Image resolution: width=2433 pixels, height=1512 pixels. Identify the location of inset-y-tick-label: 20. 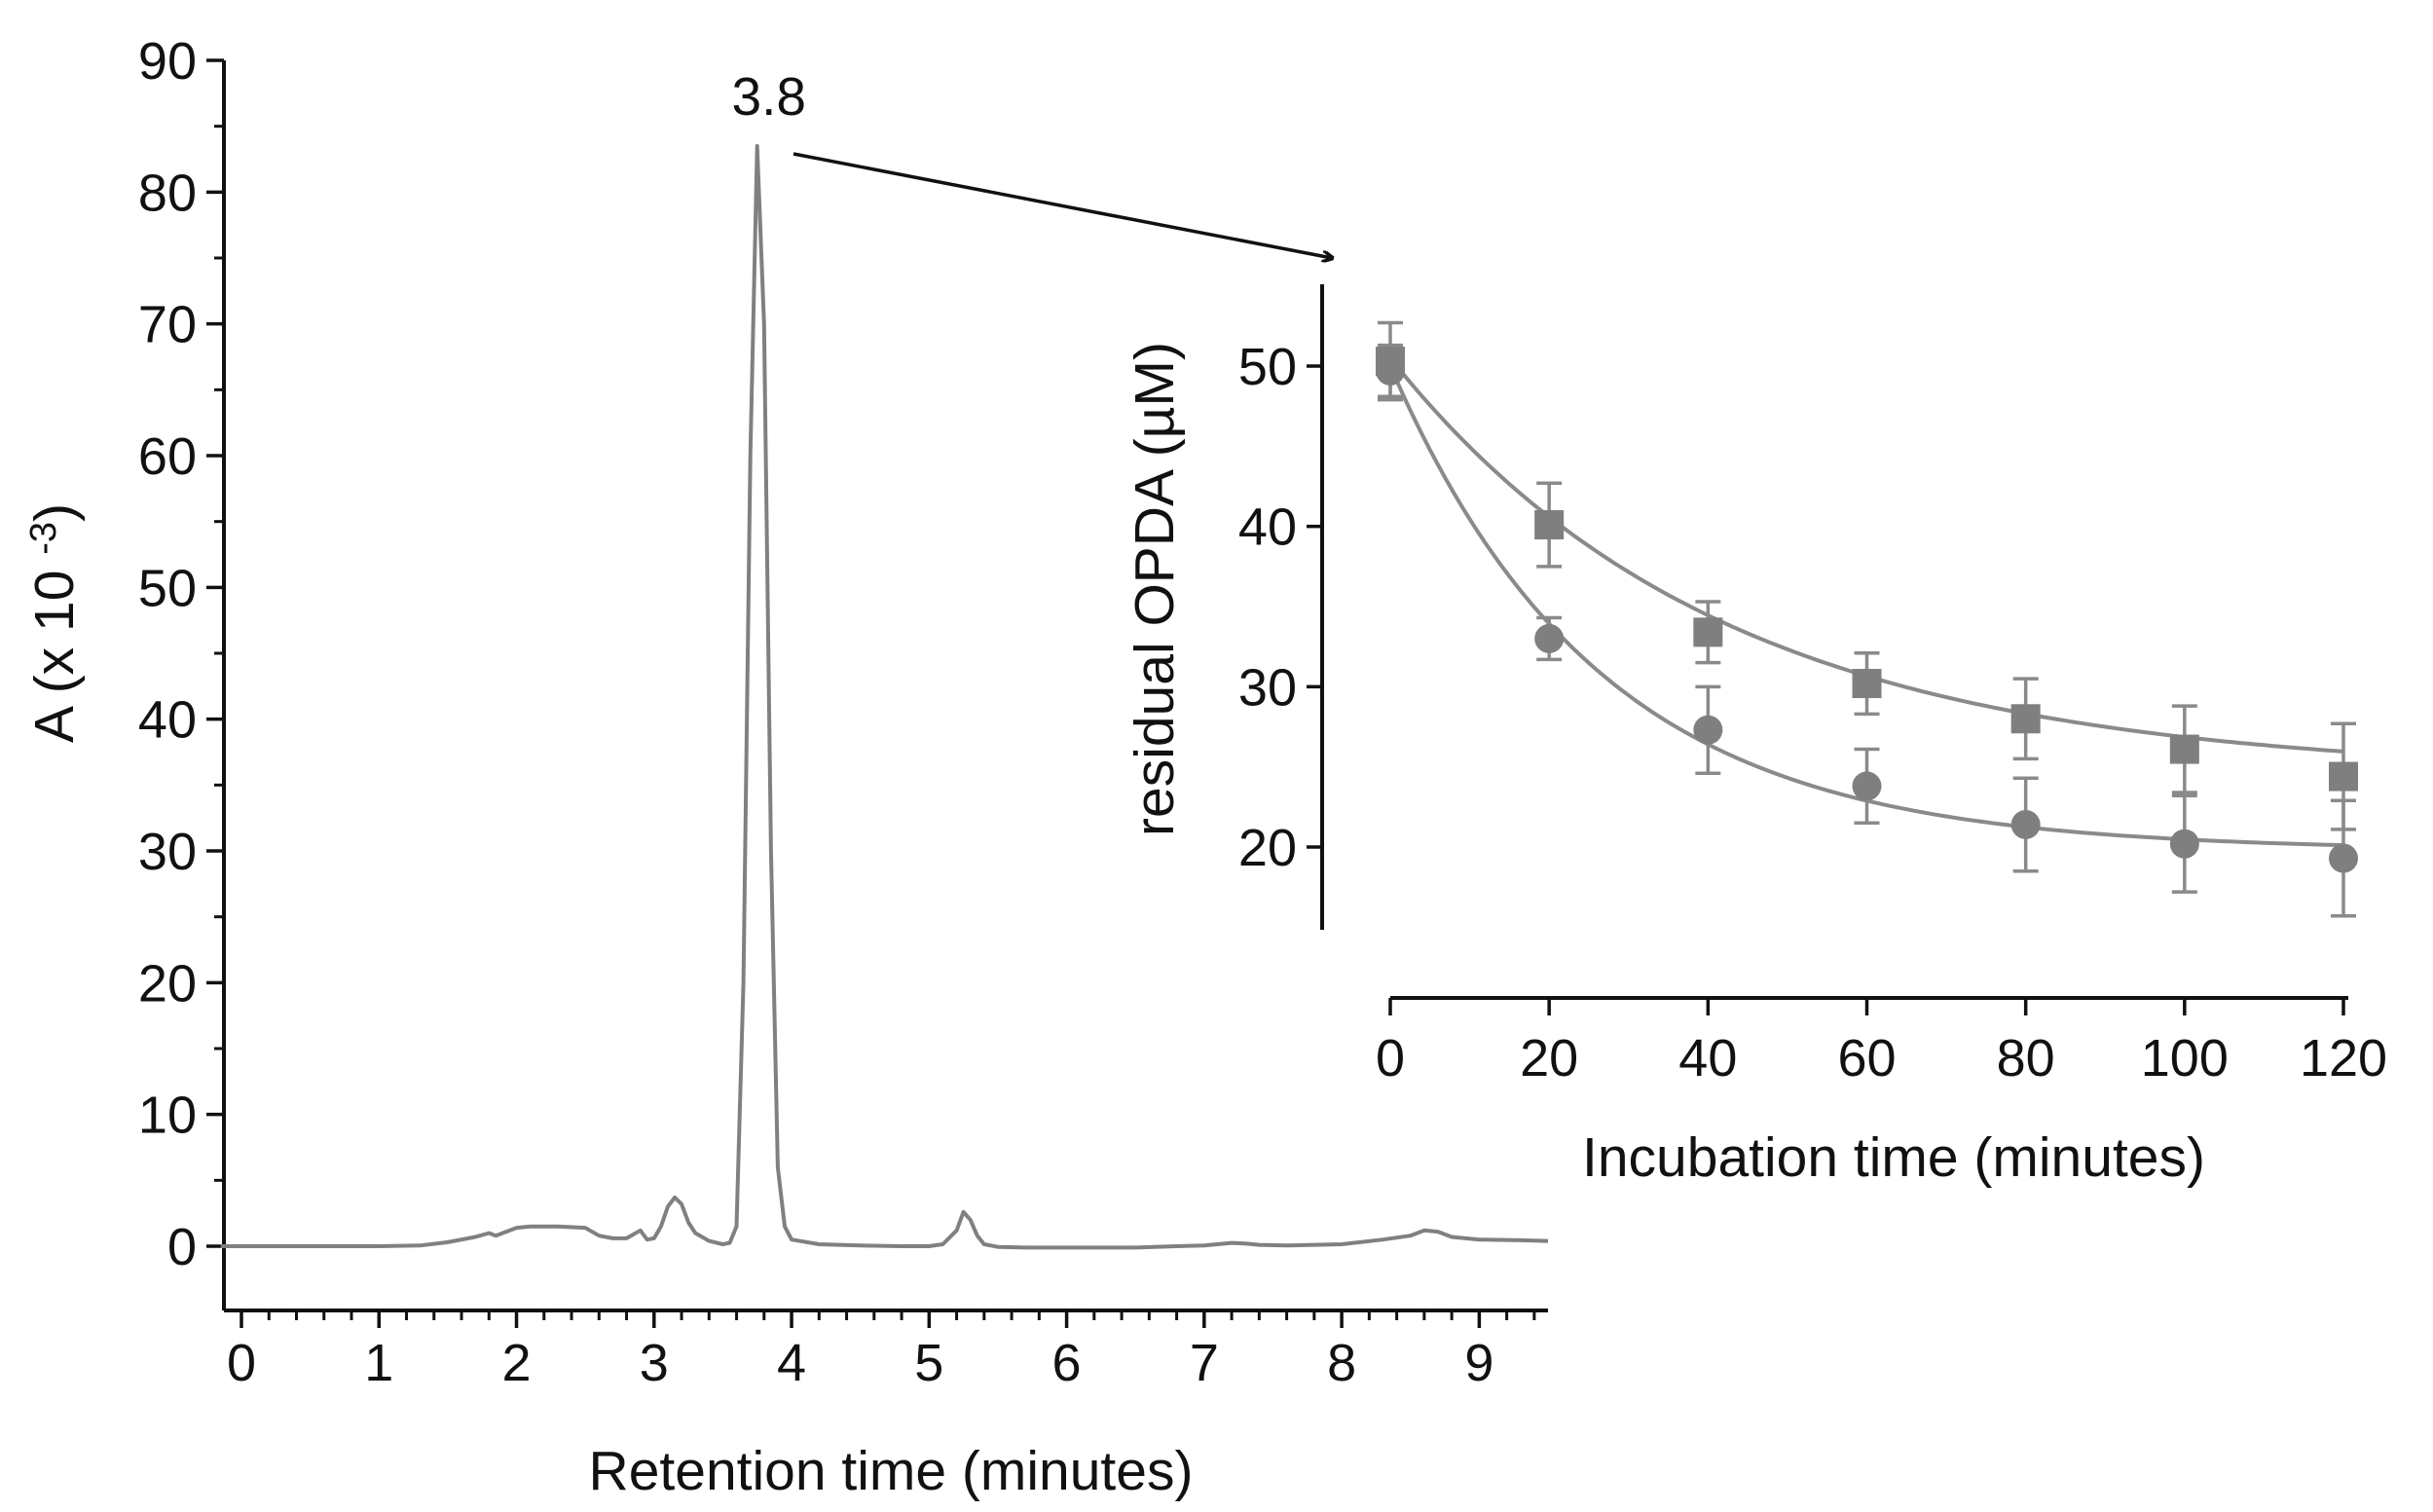
(1267, 848).